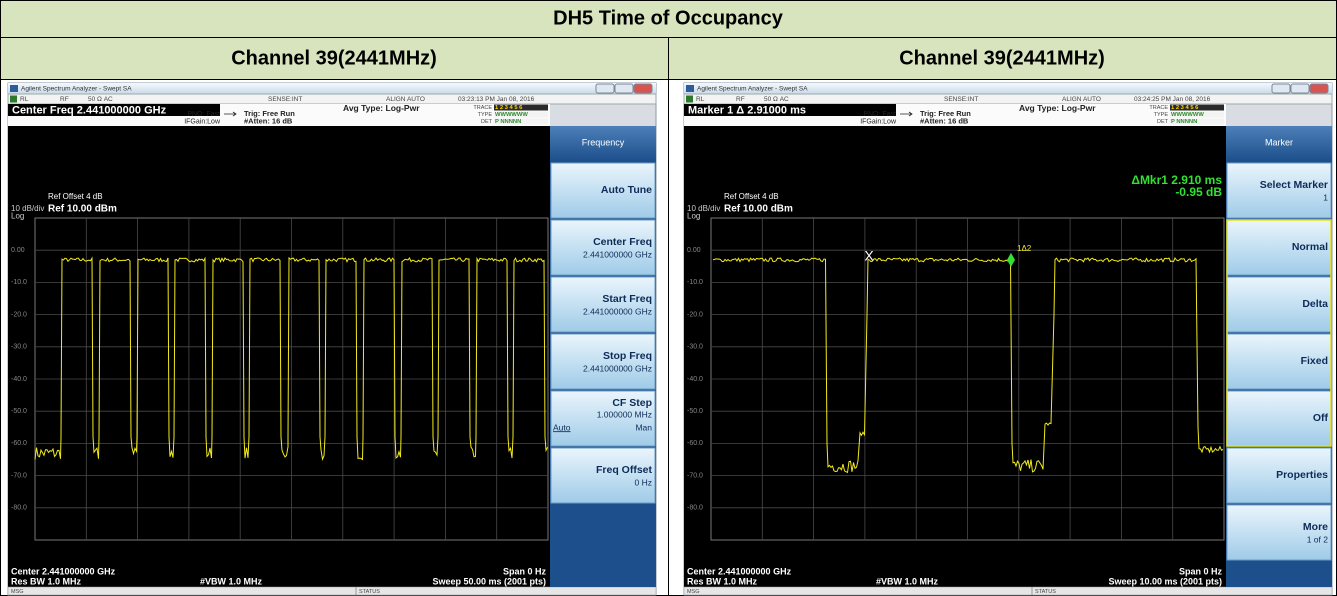  Describe the element at coordinates (622, 242) in the screenshot. I see `softkey-label: Center Freq` at that location.